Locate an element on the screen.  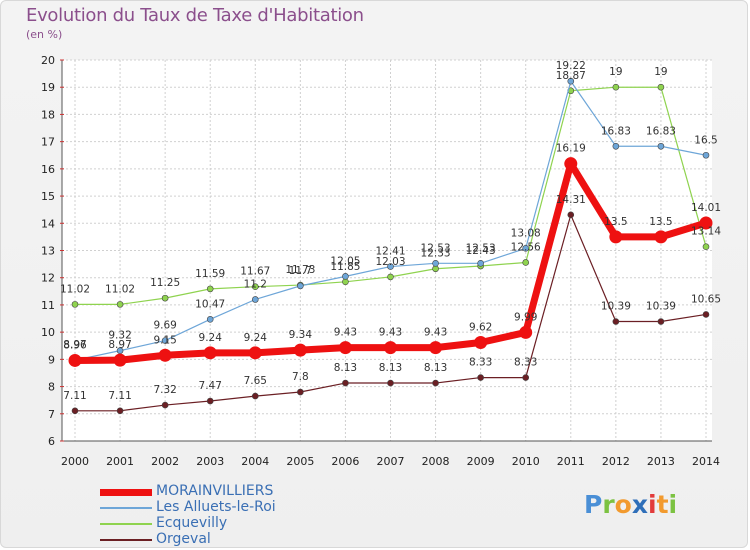
data-label-les-alluets-le-roi: 12.05 is located at coordinates (345, 261).